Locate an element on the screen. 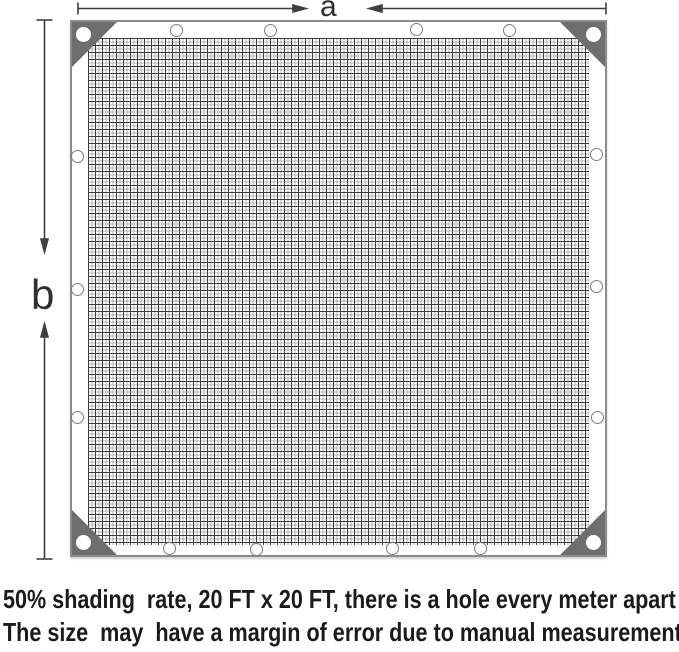 This screenshot has height=652, width=679. dim-b-down-arrow-icon is located at coordinates (44, 247).